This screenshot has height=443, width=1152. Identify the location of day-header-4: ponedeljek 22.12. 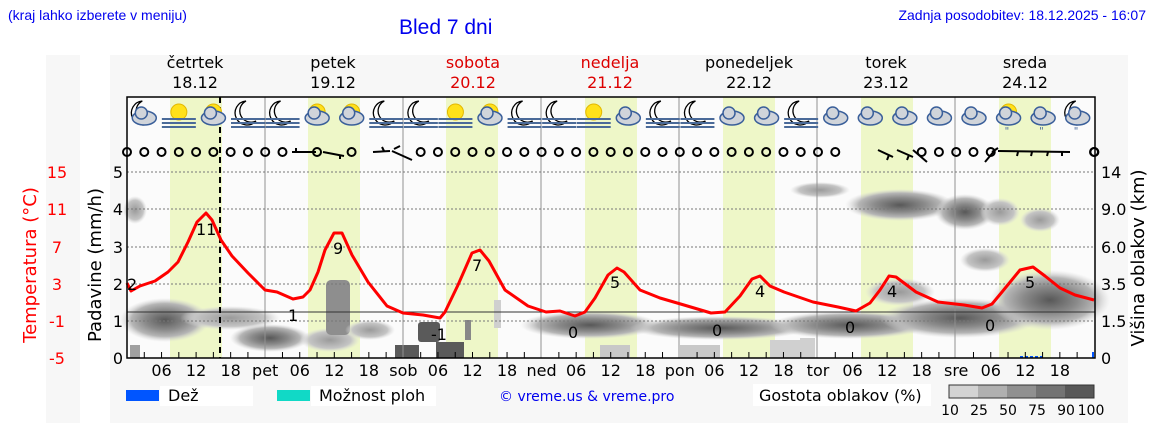
(749, 72).